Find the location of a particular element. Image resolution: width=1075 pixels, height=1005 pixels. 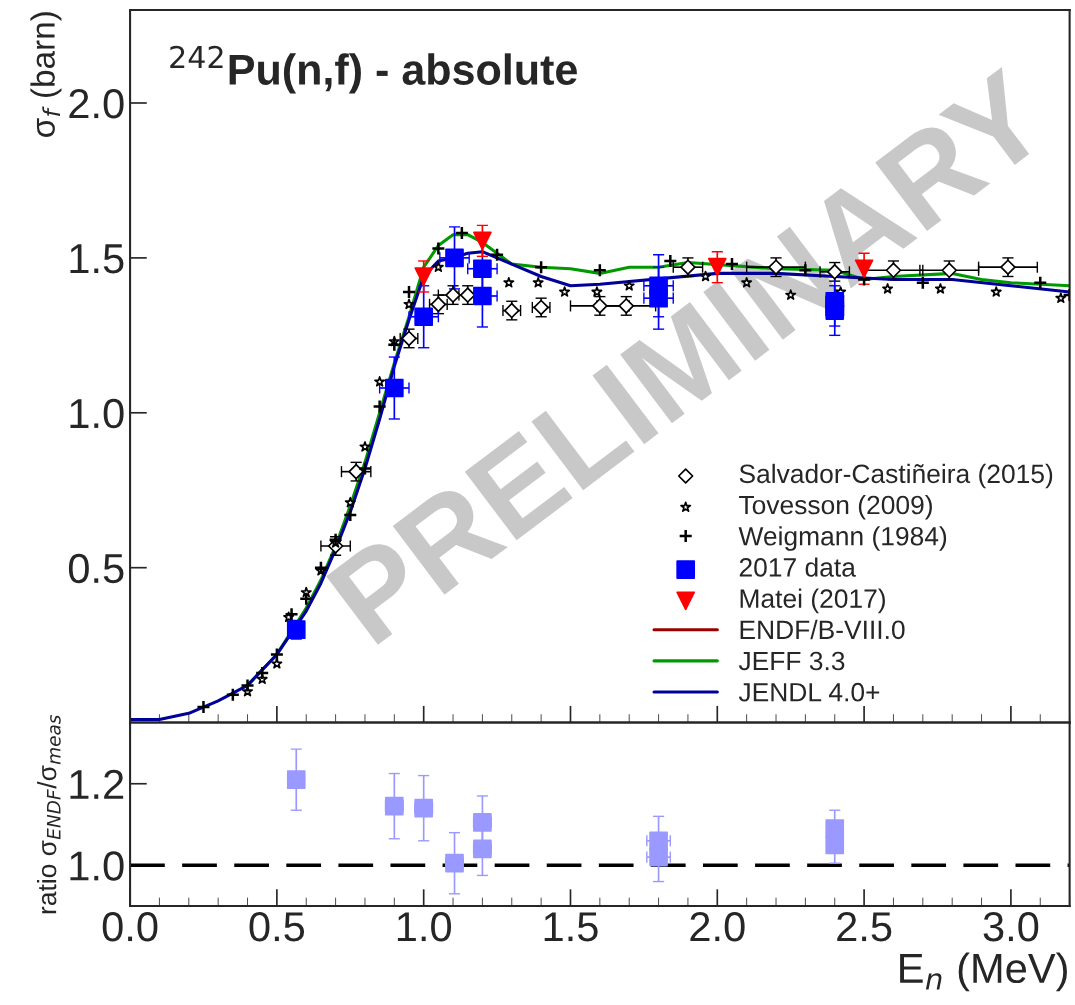

y-axis-title: ratio σ$_{ENDF}$/σ$_{meas}$ is located at coordinates (49, 814).